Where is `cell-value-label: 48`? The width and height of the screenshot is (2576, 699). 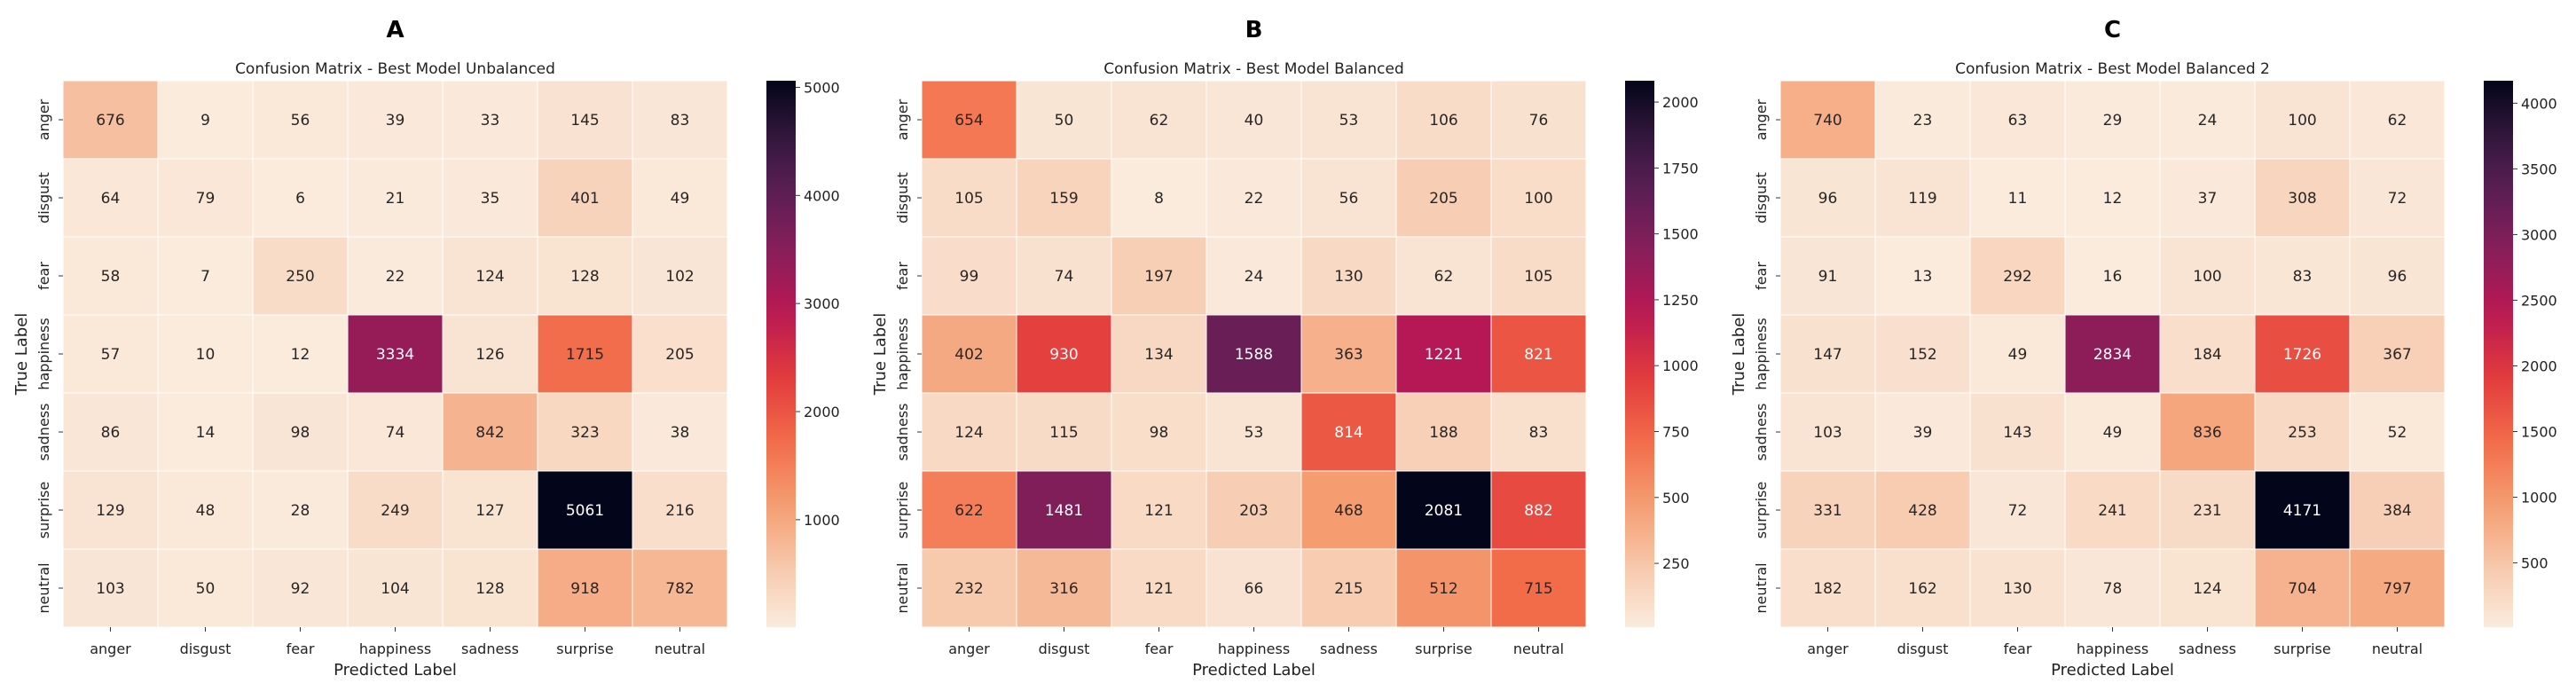
cell-value-label: 48 is located at coordinates (206, 511).